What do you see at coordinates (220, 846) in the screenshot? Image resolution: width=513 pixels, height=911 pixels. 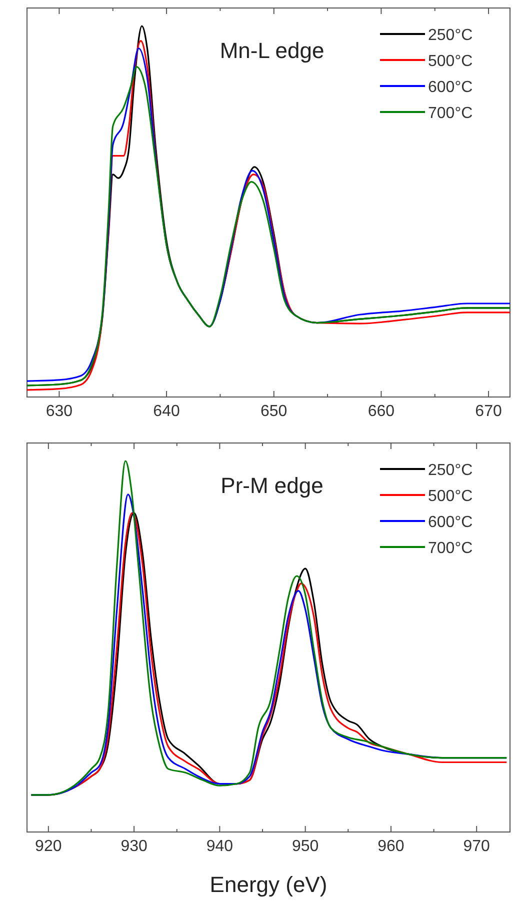 I see `x-tick-label: 940` at bounding box center [220, 846].